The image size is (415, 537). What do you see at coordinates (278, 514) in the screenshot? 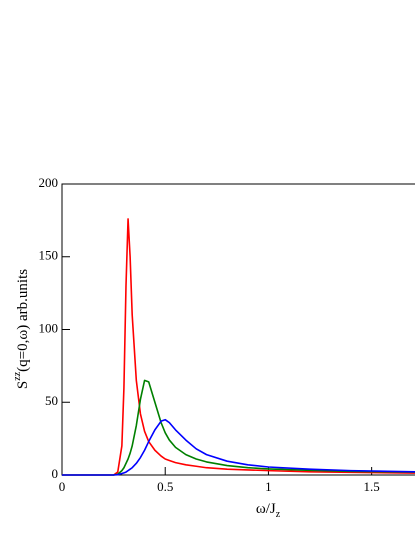
I see `x-label-sub: z` at bounding box center [278, 514].